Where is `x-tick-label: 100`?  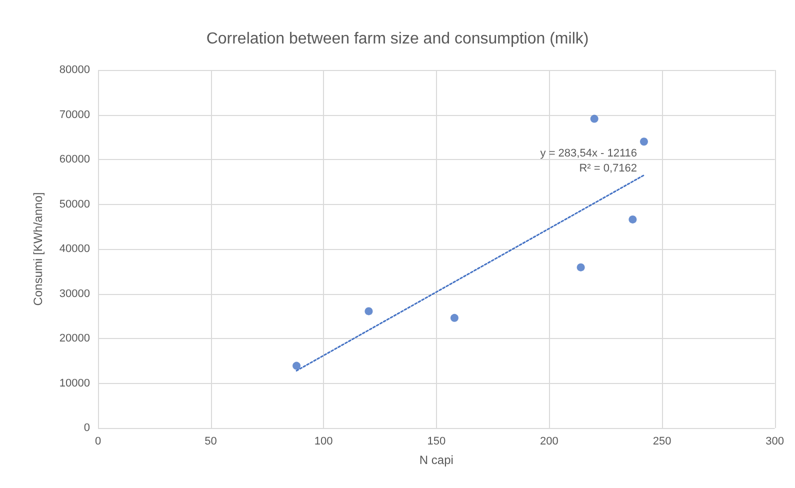
x-tick-label: 100 is located at coordinates (323, 442).